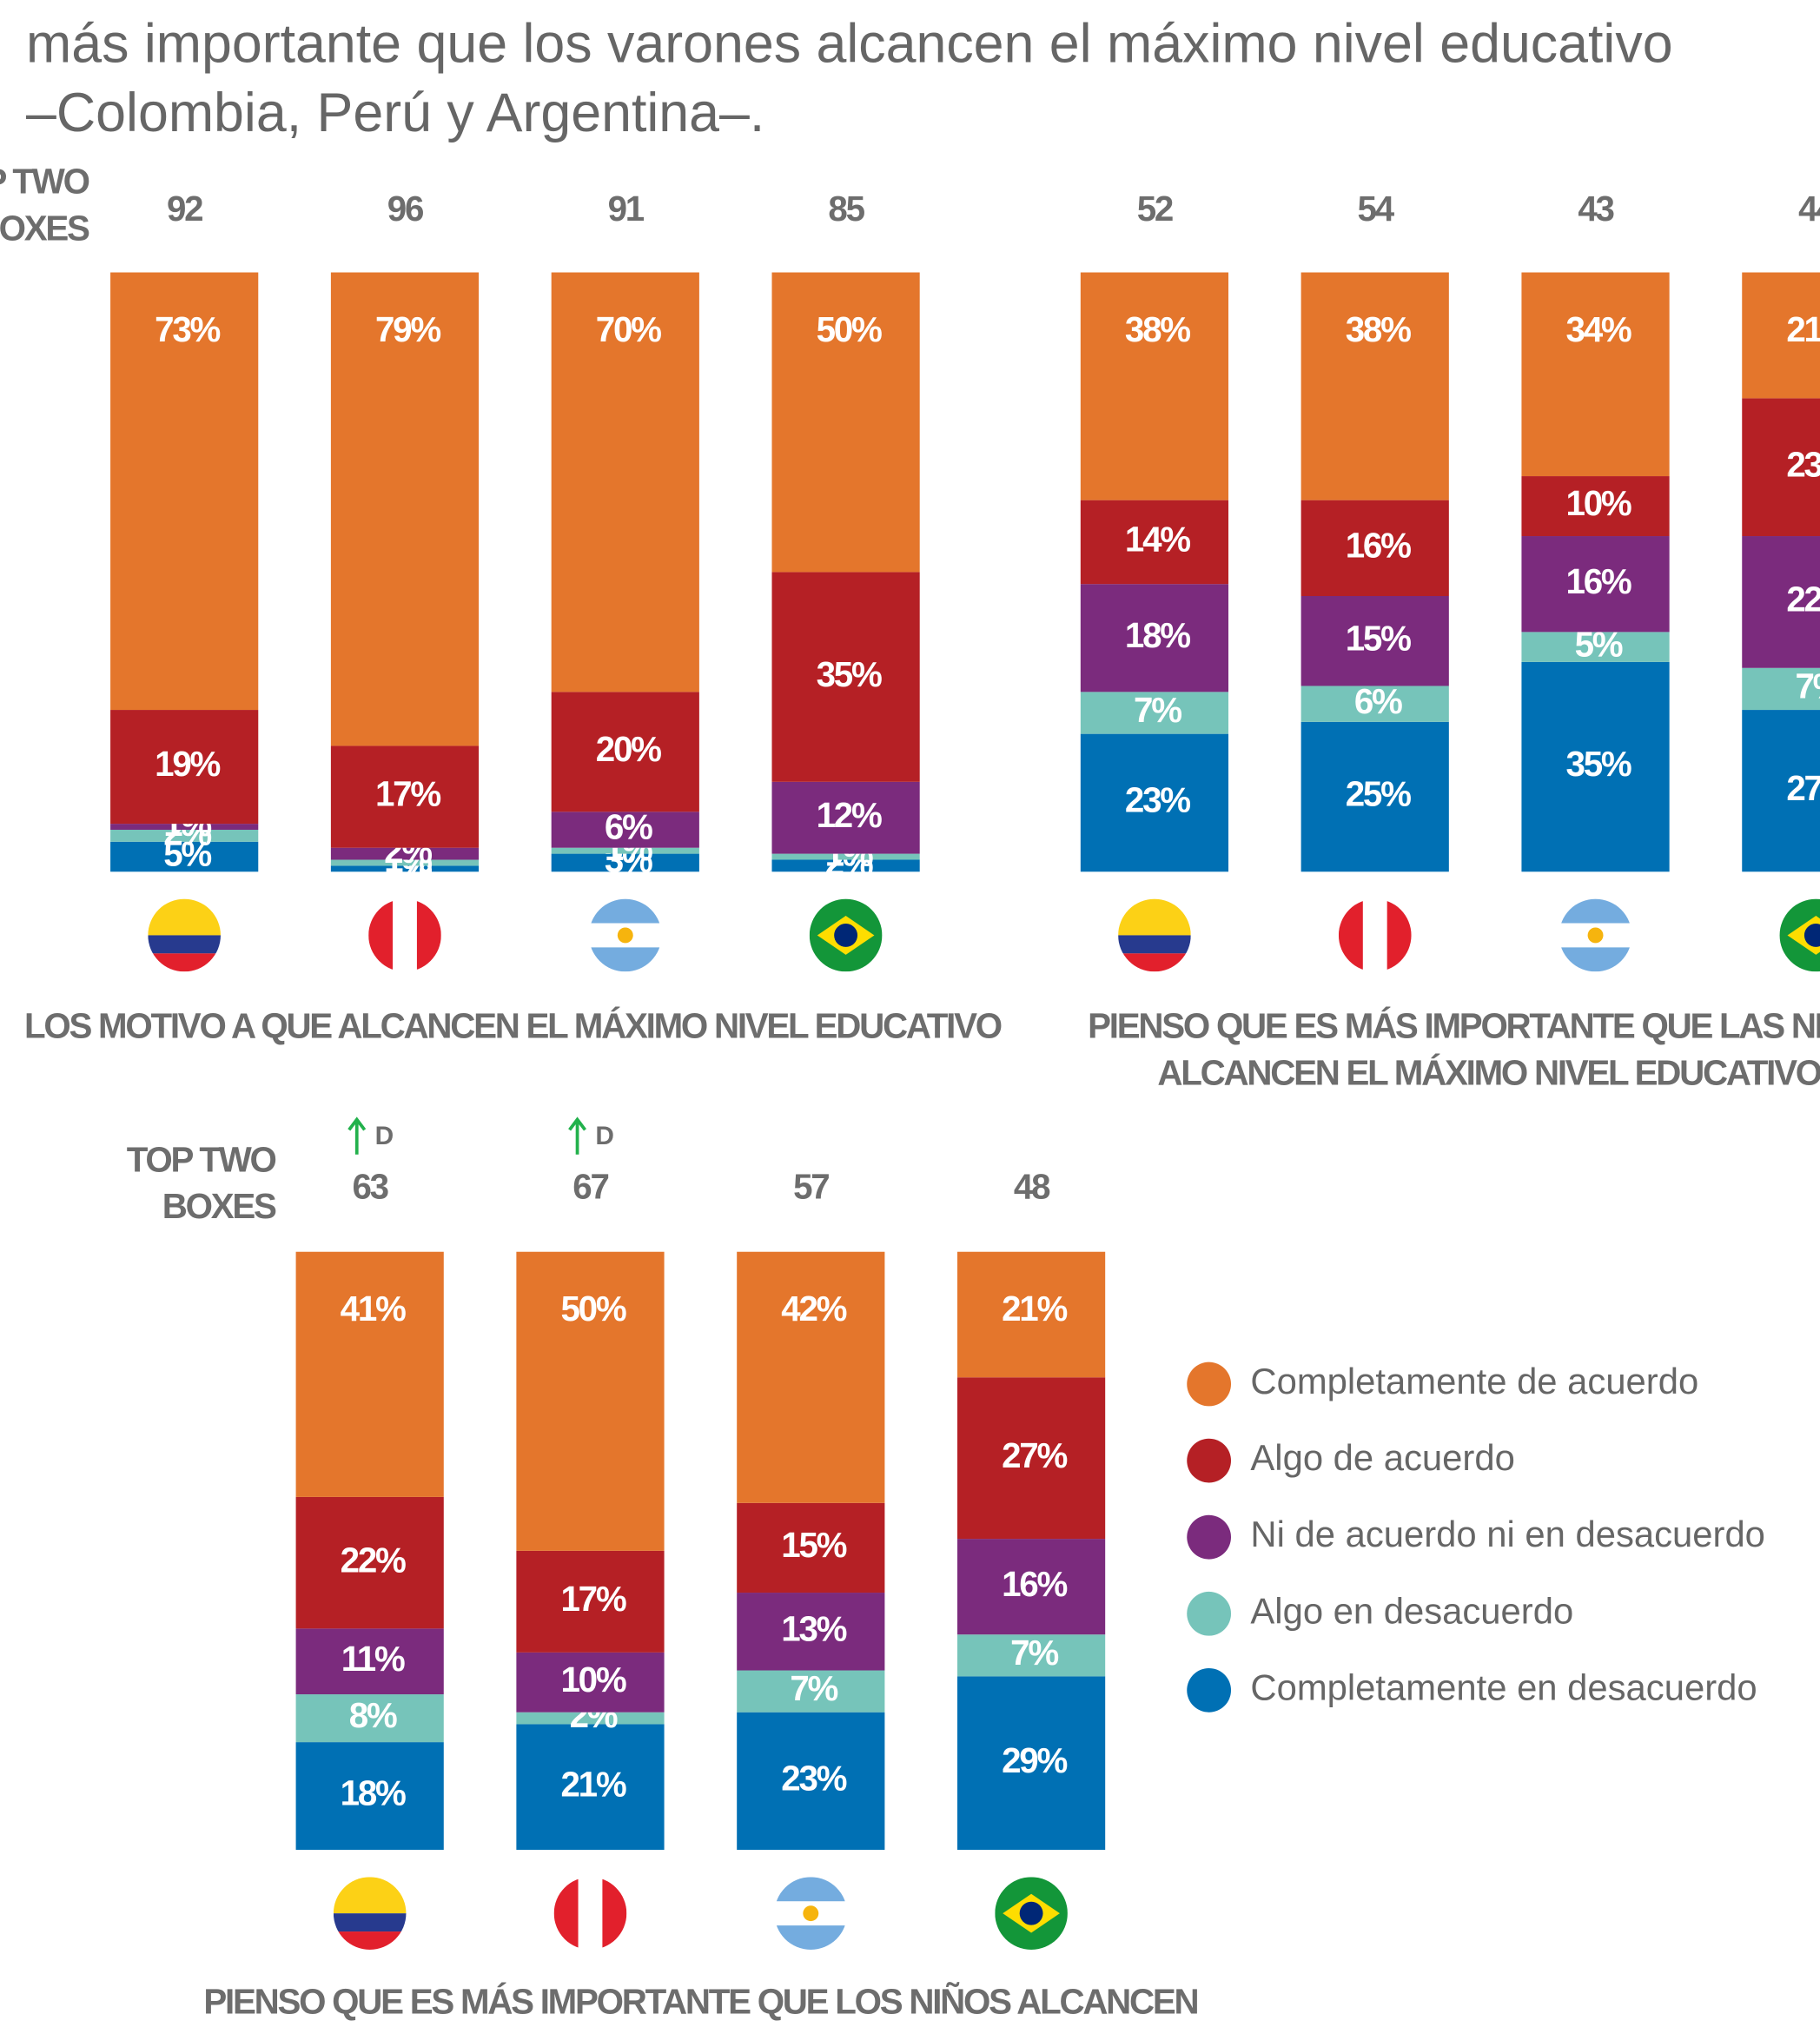 Image resolution: width=1820 pixels, height=2034 pixels. What do you see at coordinates (813, 1629) in the screenshot?
I see `value-label: 13%` at bounding box center [813, 1629].